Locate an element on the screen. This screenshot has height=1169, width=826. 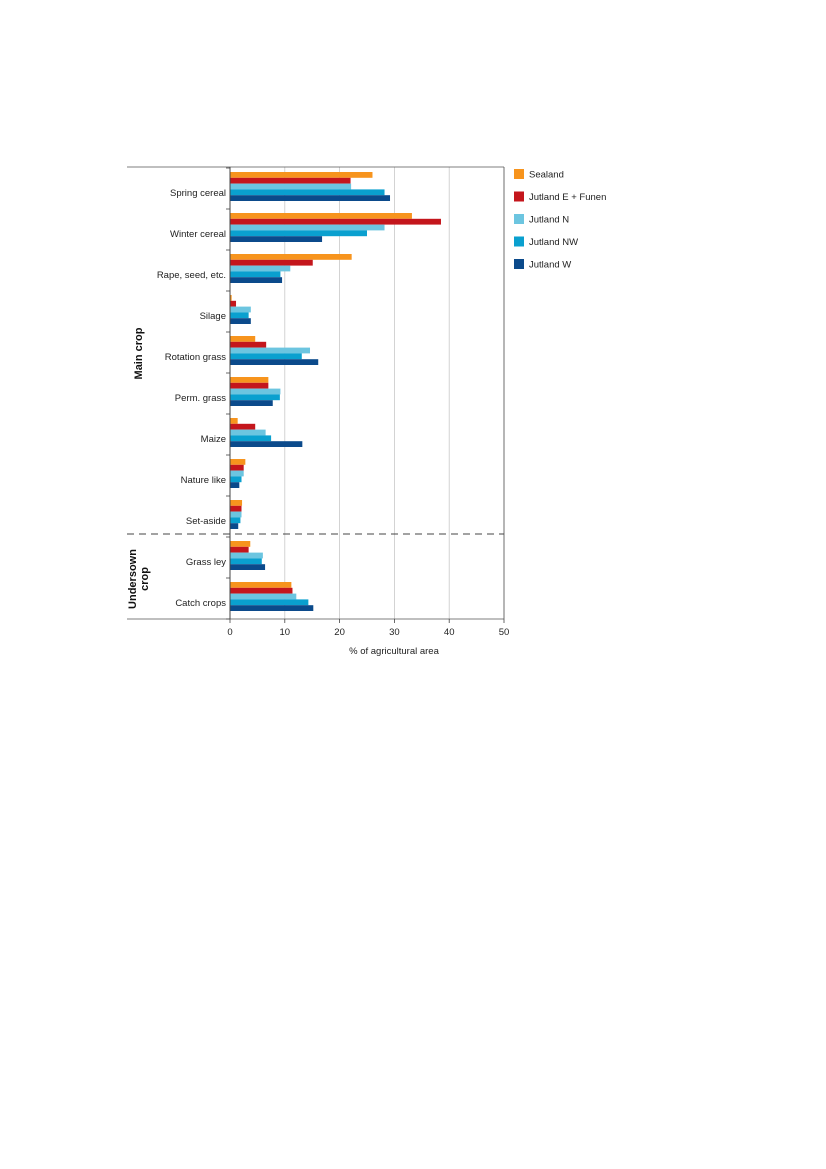
category-label-catch-crops: Catch crops is located at coordinates (200, 603).